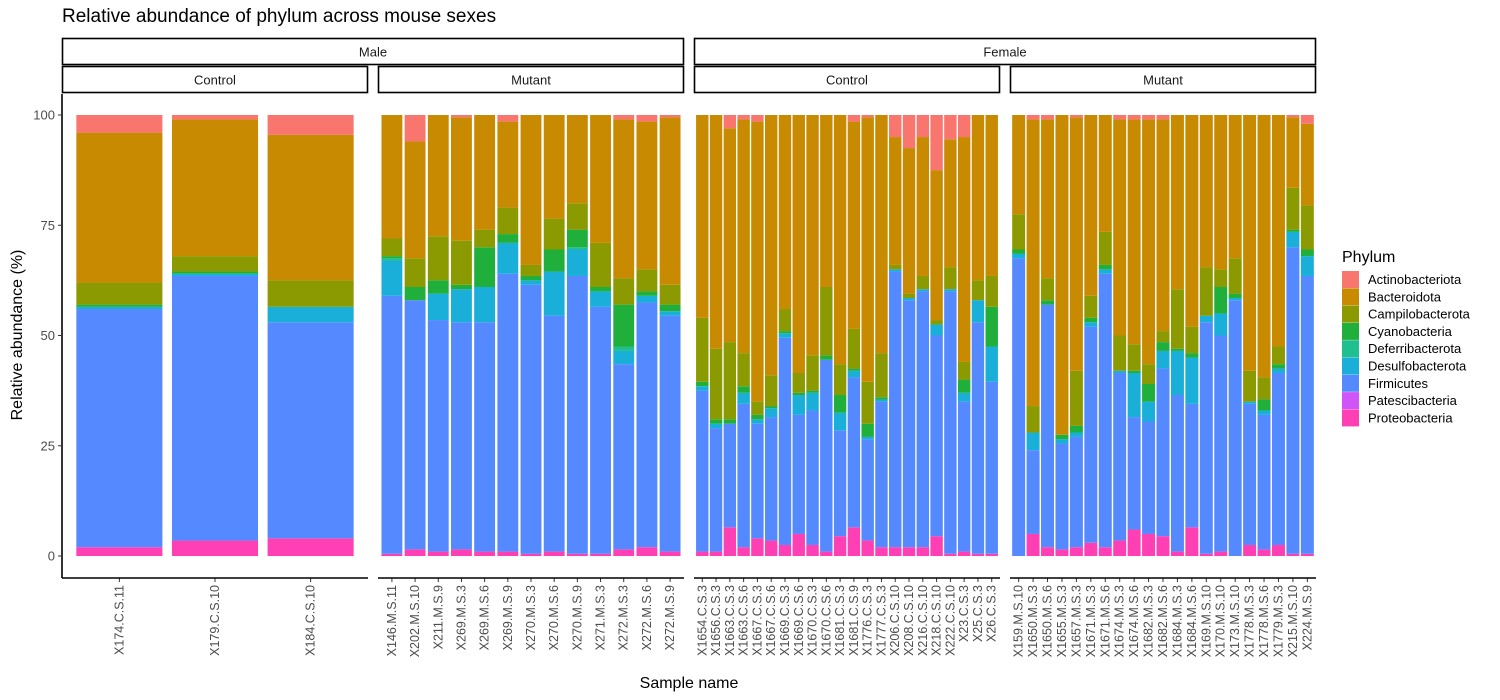  What do you see at coordinates (438, 617) in the screenshot?
I see `x-tick-label: X211.M.S.9` at bounding box center [438, 617].